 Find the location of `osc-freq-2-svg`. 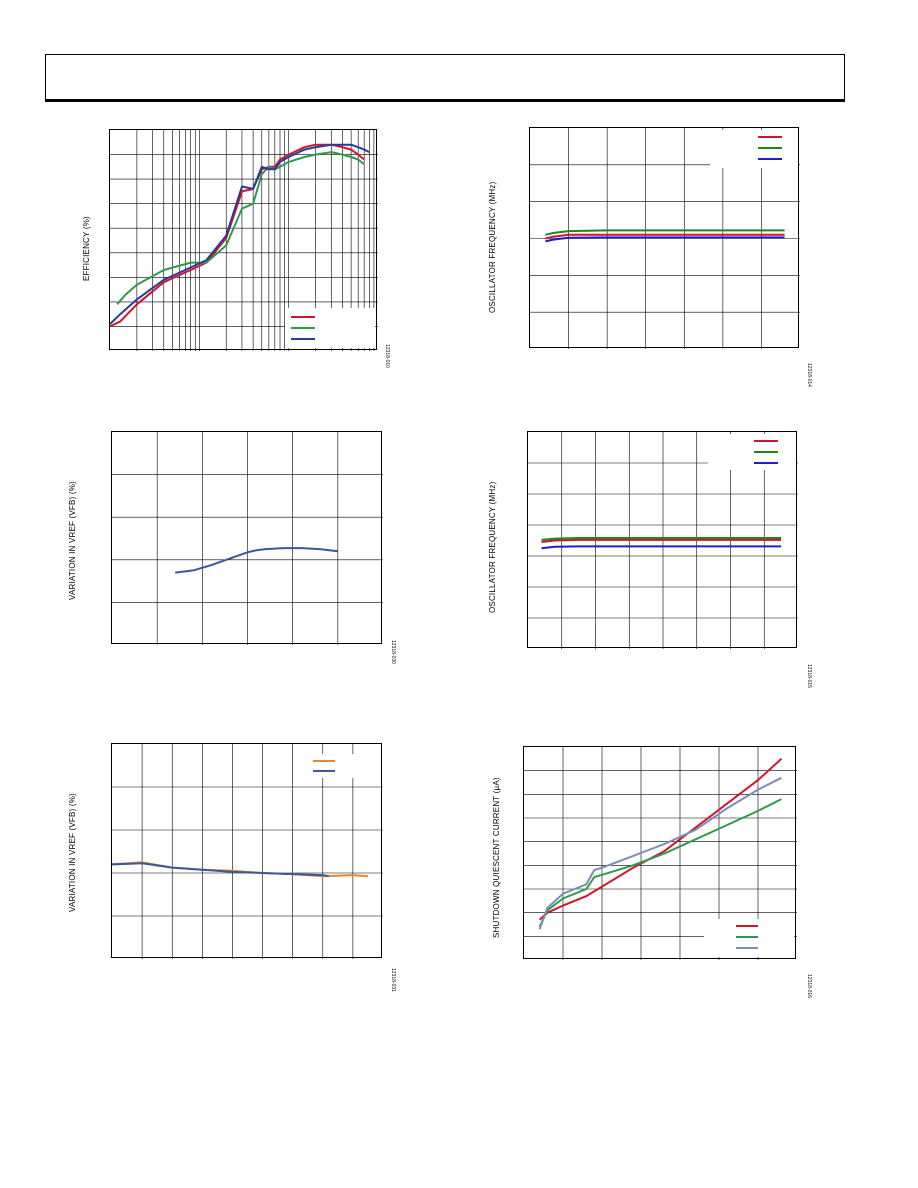

osc-freq-2-svg is located at coordinates (663, 540).